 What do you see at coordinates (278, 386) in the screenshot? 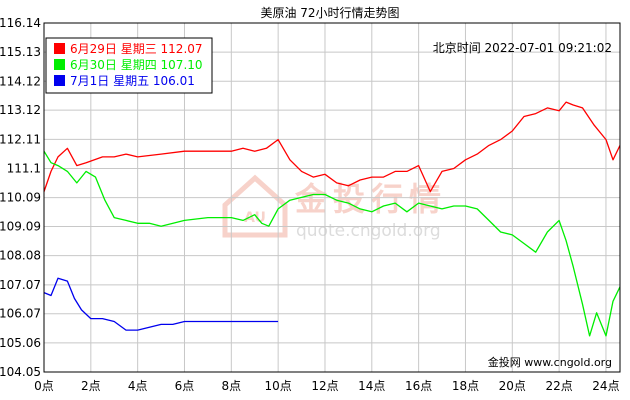
I see `x-tick-label: 10点` at bounding box center [278, 386].